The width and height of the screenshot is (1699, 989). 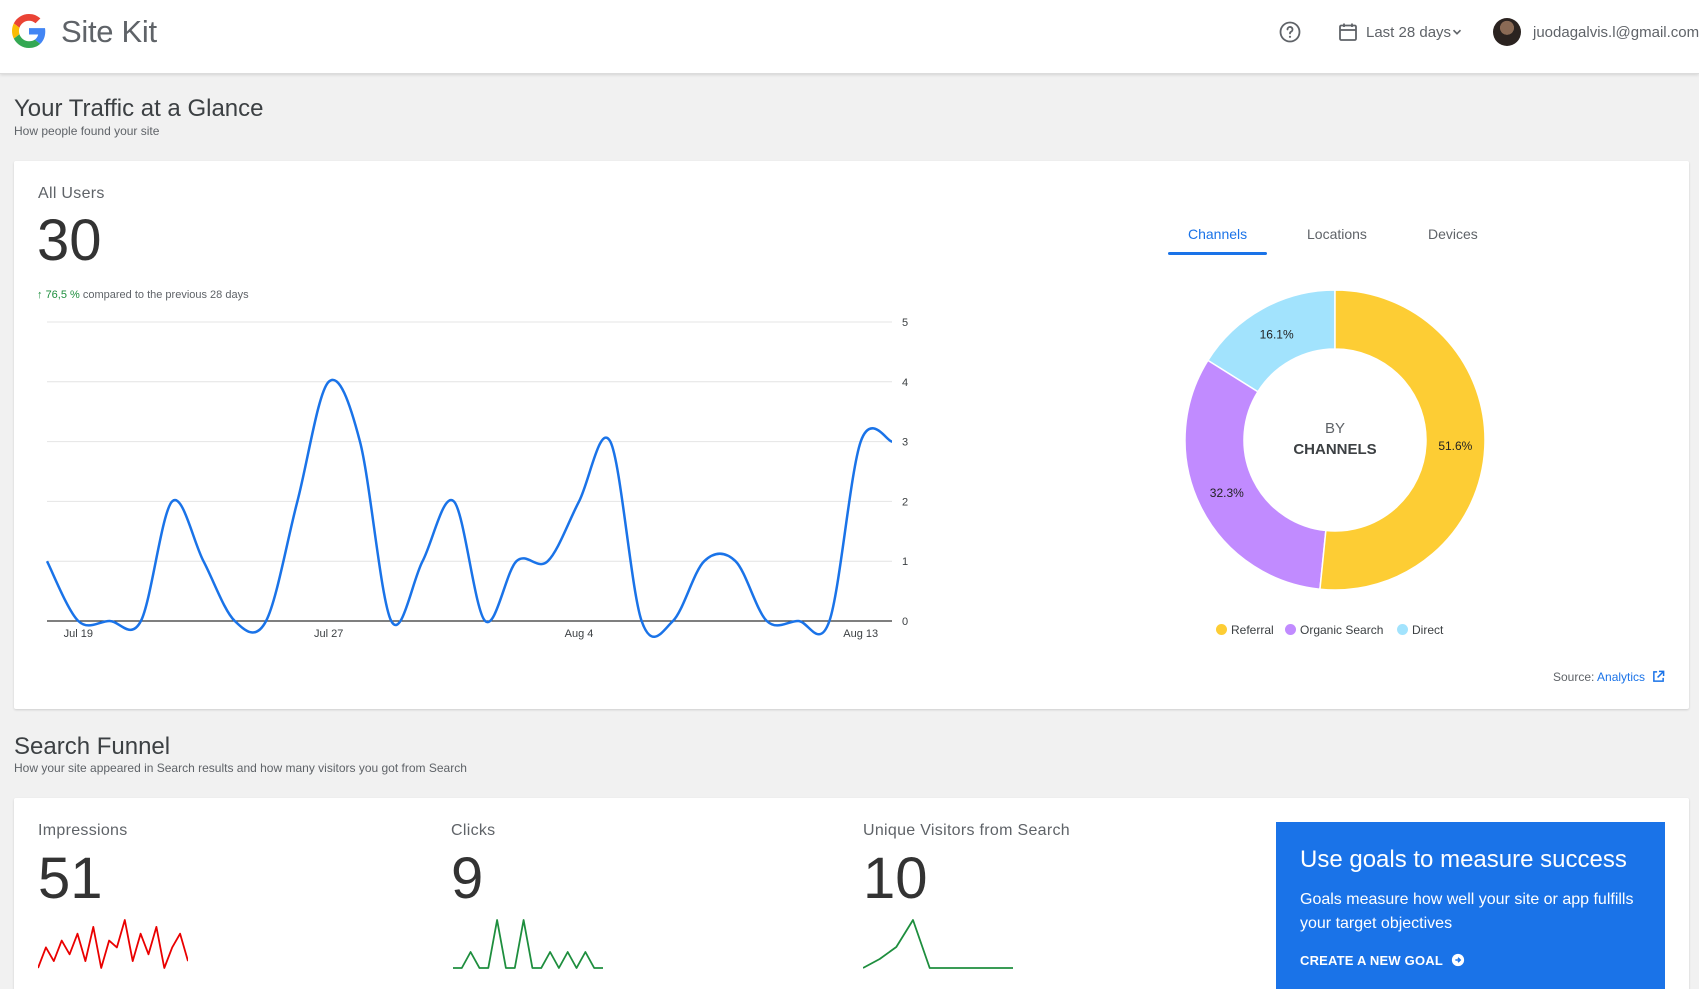 I want to click on unique-visitors-sparkline, so click(x=938, y=944).